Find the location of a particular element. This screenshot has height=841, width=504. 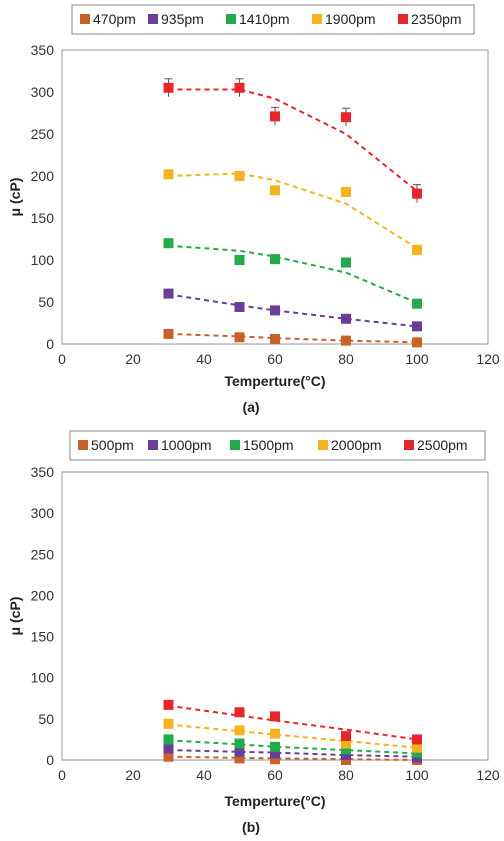

legend-swatch-1900pm is located at coordinates (317, 19).